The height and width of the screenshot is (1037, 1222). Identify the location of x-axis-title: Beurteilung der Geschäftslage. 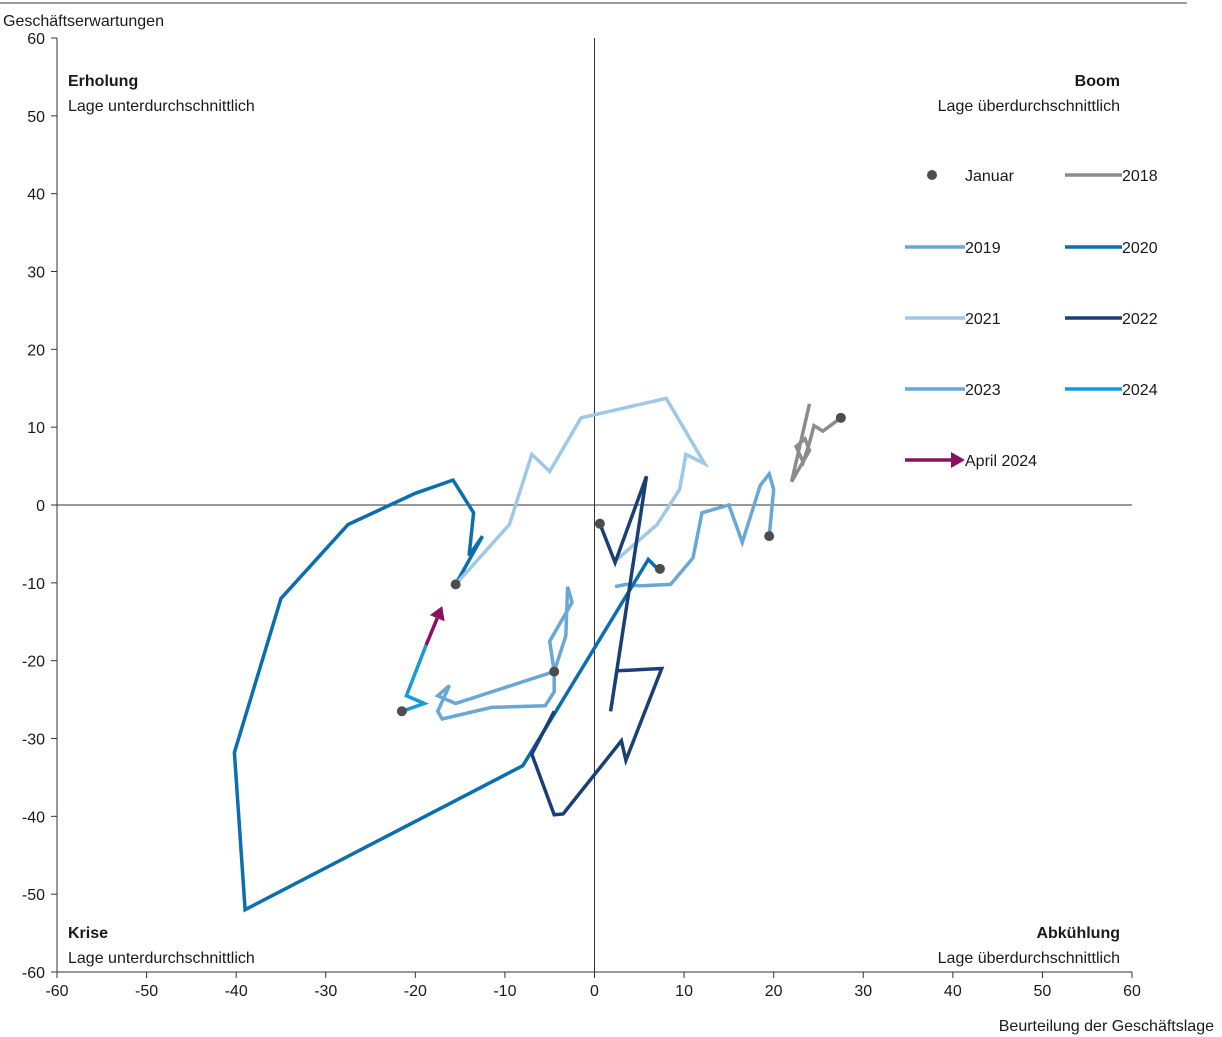
(1106, 1026).